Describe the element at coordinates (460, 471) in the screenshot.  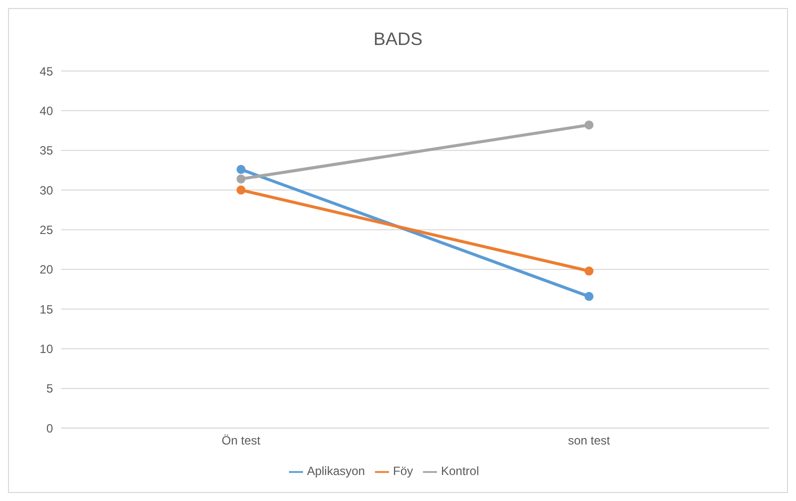
I see `legend-label: Kontrol` at that location.